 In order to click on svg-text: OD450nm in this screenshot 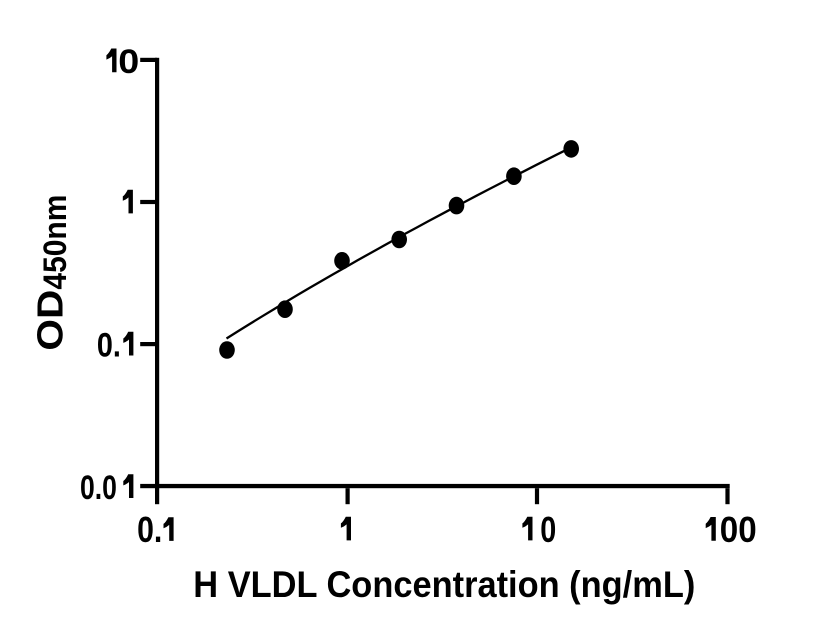, I will do `click(51, 273)`.